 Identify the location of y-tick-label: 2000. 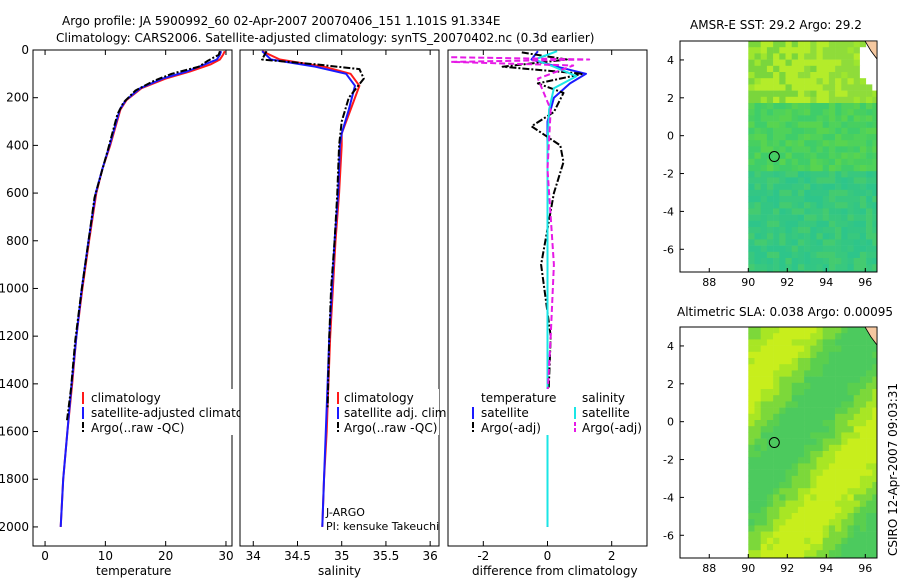
(14, 527).